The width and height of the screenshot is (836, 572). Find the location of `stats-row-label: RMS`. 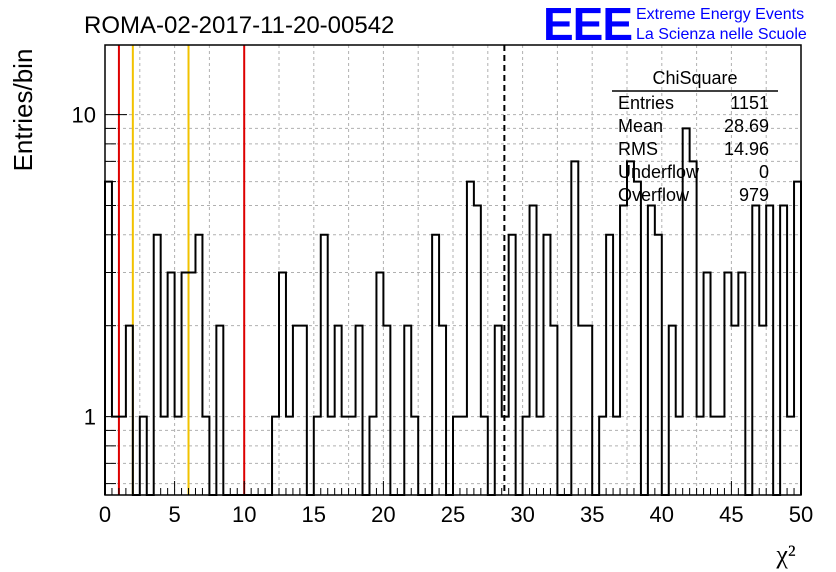

stats-row-label: RMS is located at coordinates (638, 149).